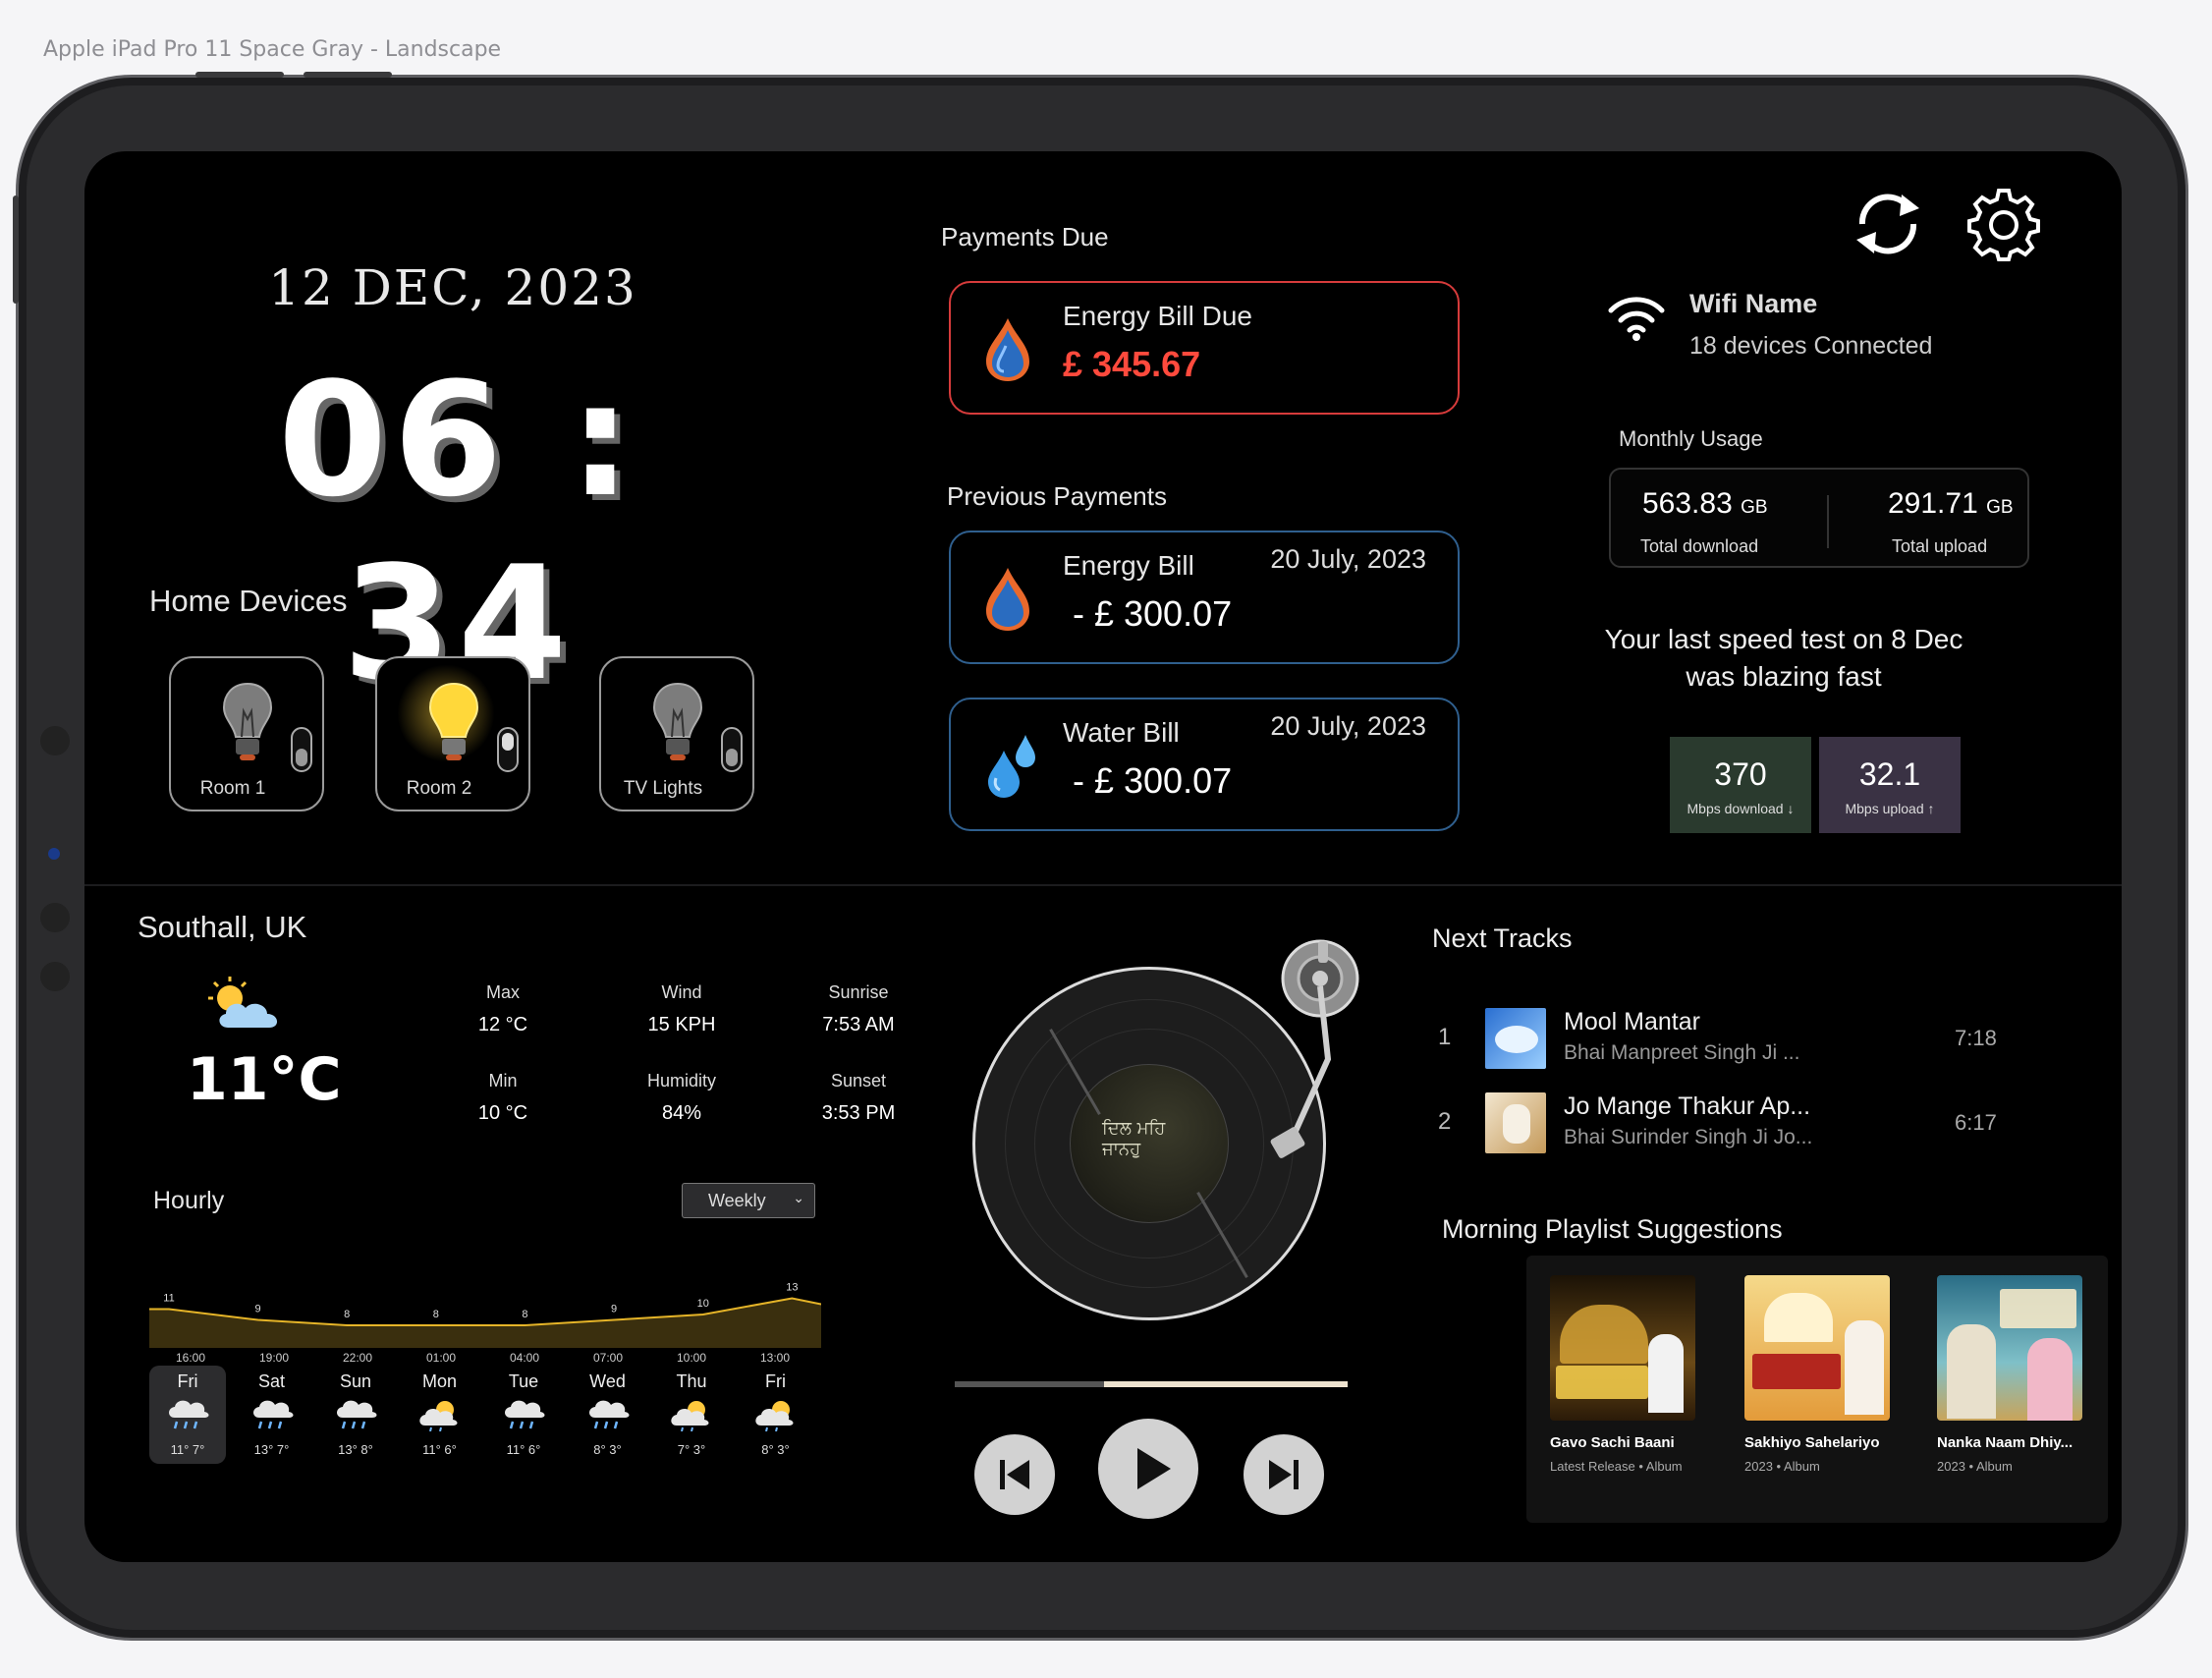 Image resolution: width=2212 pixels, height=1678 pixels. Describe the element at coordinates (608, 1415) in the screenshot. I see `day-forecast: Wed 8° 3°` at that location.